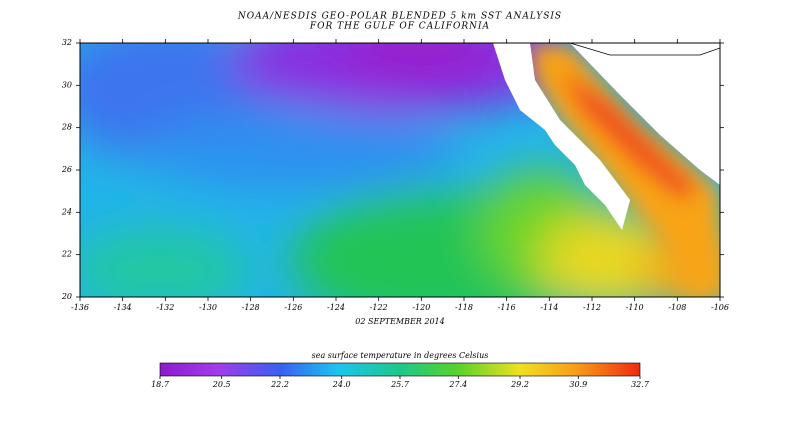 Image resolution: width=800 pixels, height=427 pixels. I want to click on colorbar-tick-label: 29.2, so click(519, 384).